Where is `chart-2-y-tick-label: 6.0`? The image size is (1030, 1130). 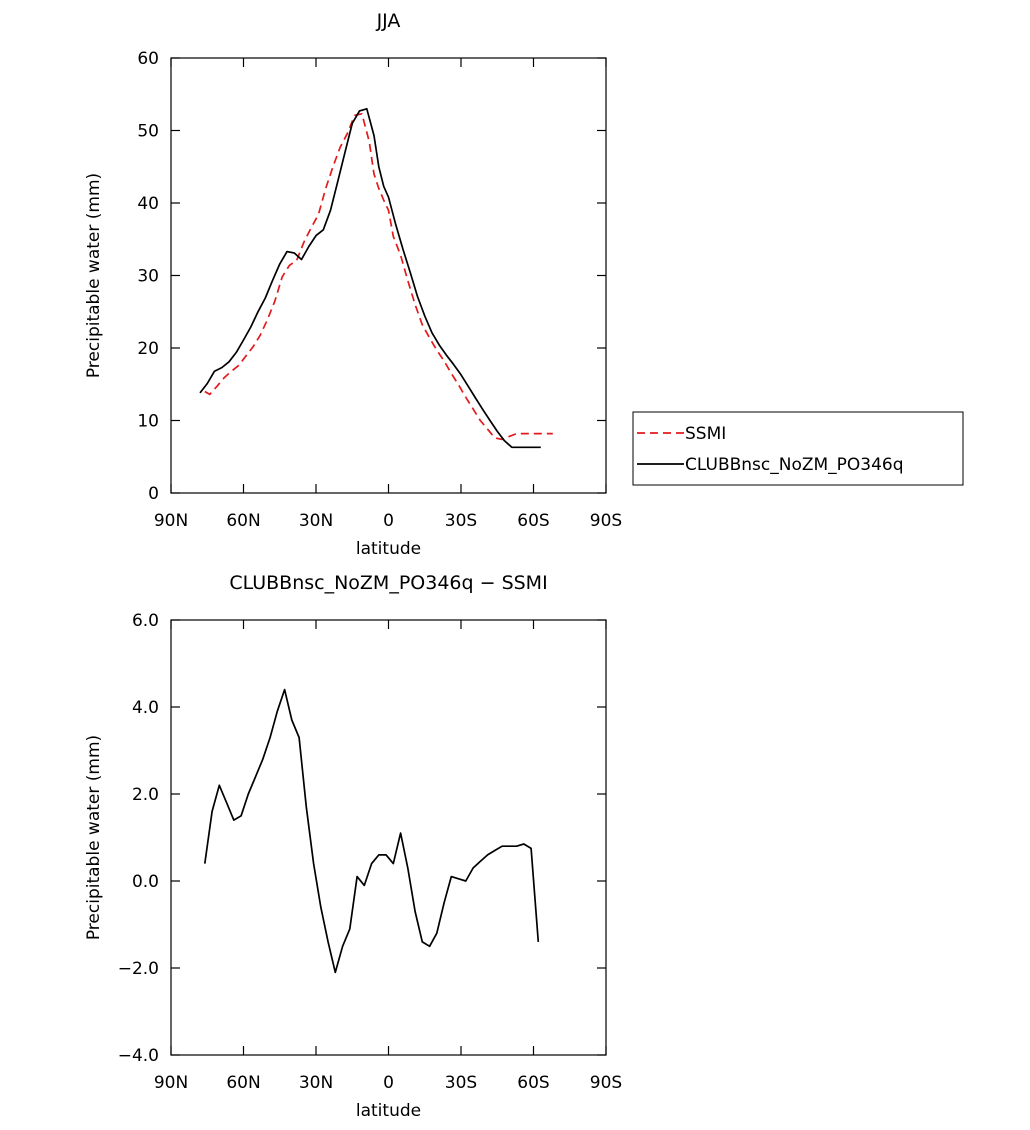 chart-2-y-tick-label: 6.0 is located at coordinates (145, 621).